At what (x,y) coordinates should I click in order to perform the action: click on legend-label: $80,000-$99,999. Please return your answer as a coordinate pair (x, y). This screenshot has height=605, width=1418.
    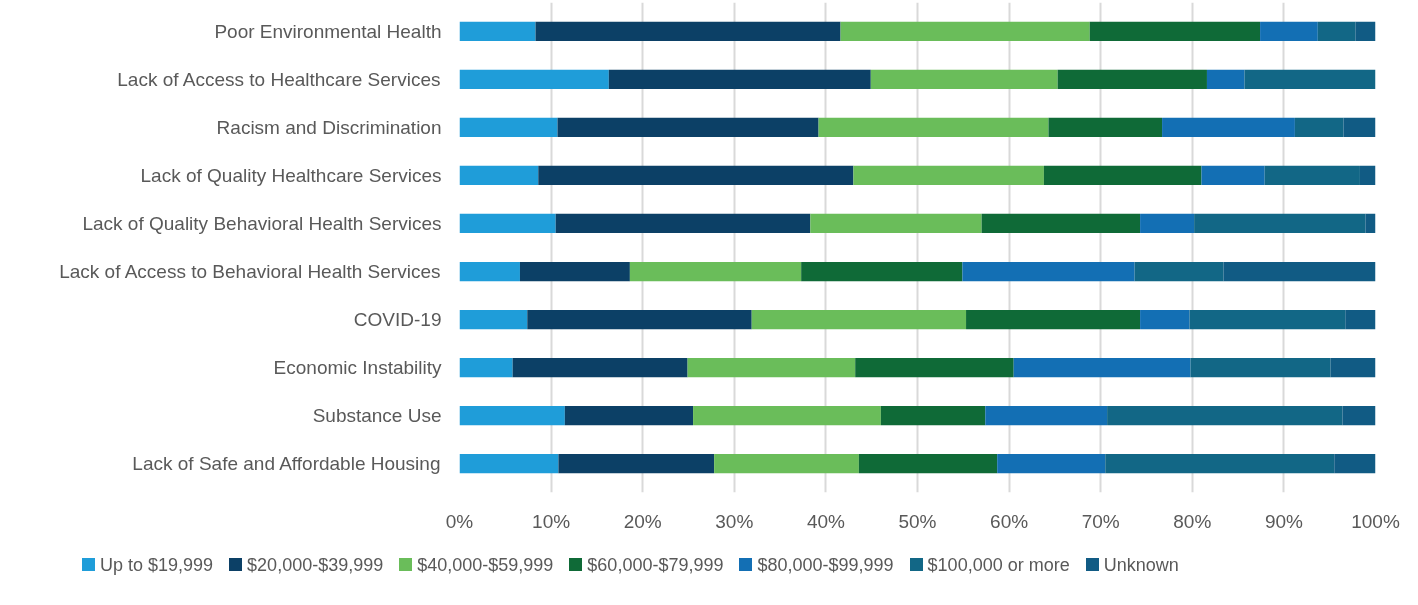
    Looking at the image, I should click on (825, 565).